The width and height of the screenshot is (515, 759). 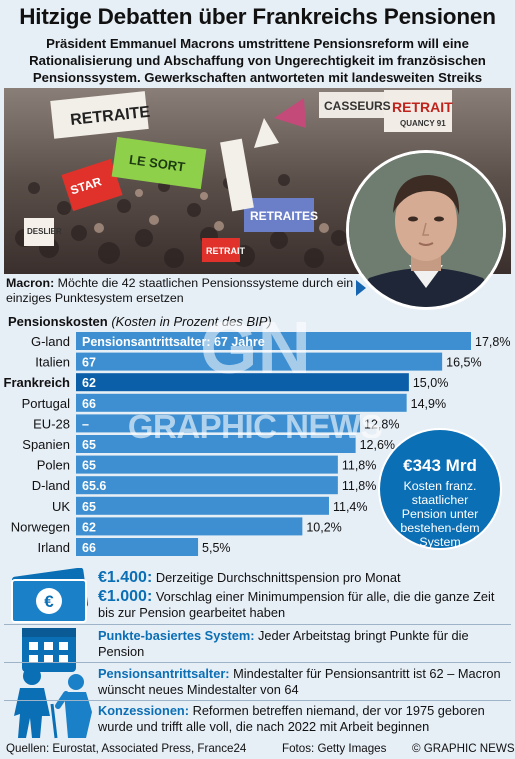 I want to click on caption-pointer-icon, so click(x=361, y=288).